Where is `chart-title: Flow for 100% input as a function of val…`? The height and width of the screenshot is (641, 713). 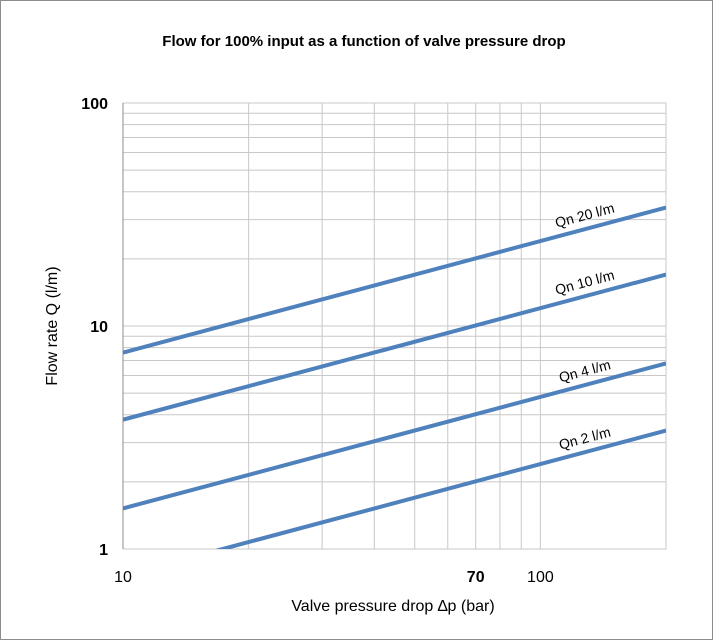
chart-title: Flow for 100% input as a function of val… is located at coordinates (363, 41).